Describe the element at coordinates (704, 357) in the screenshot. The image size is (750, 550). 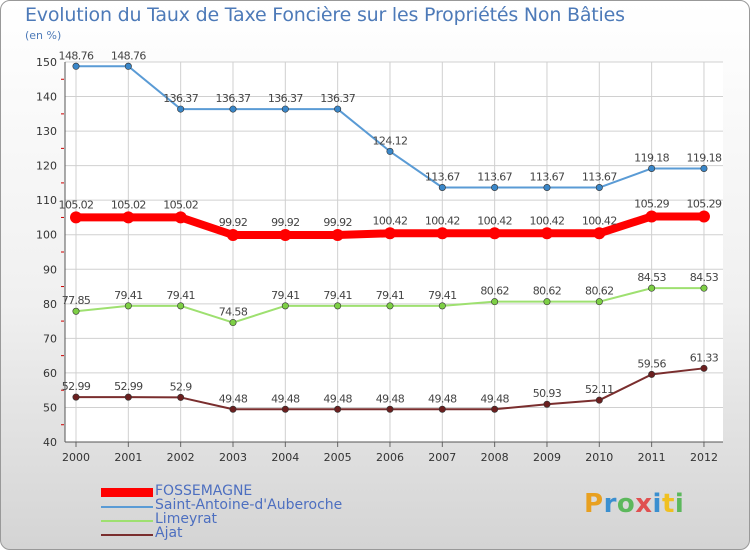
I see `data-label: 61.33` at that location.